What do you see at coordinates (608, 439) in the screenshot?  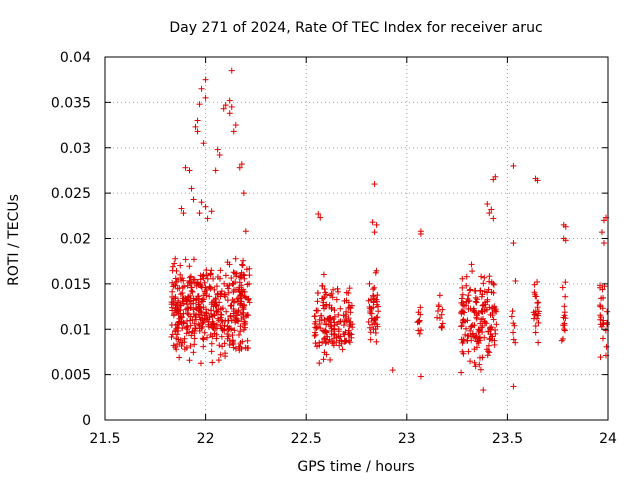 I see `x-tick-label: 24` at bounding box center [608, 439].